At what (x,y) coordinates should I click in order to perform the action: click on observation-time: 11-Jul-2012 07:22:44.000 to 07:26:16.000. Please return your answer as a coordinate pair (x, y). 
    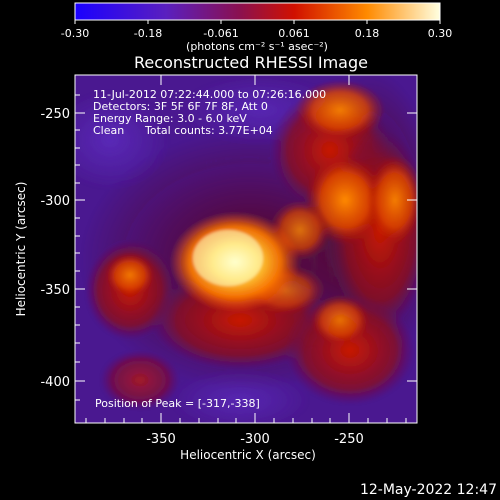
    Looking at the image, I should click on (209, 94).